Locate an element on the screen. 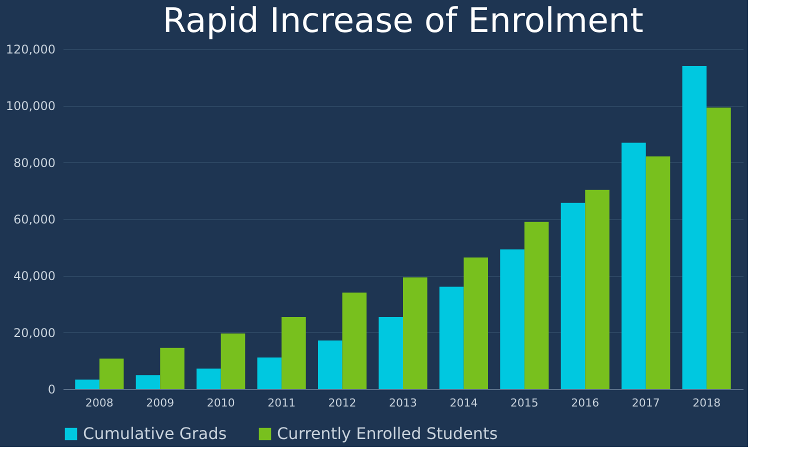  x-tick-label: 2011 is located at coordinates (282, 403).